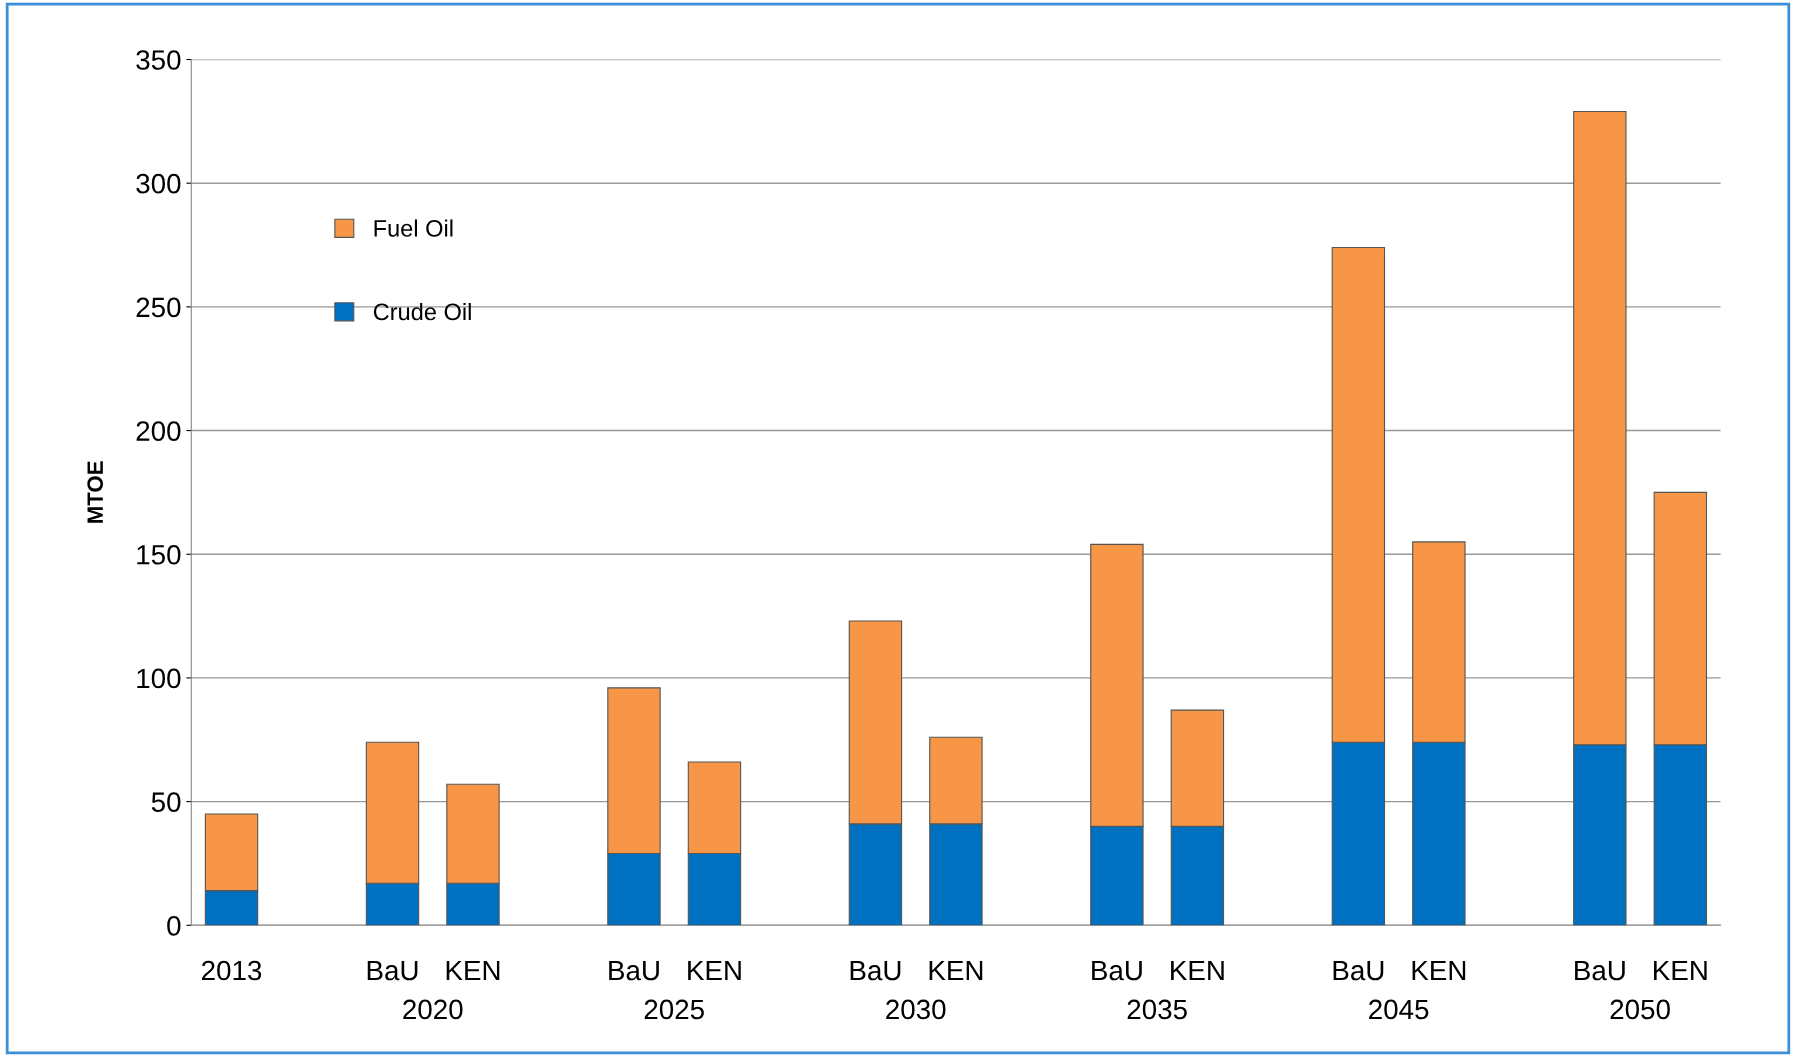 Image resolution: width=1796 pixels, height=1057 pixels. Describe the element at coordinates (916, 1009) in the screenshot. I see `text: 2030` at that location.